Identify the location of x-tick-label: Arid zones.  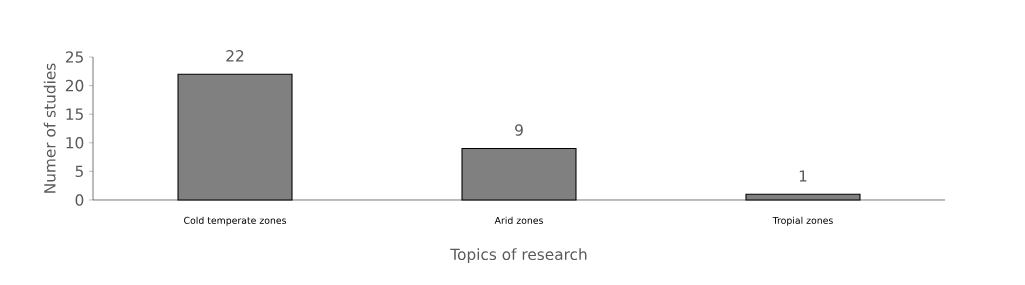
(518, 220).